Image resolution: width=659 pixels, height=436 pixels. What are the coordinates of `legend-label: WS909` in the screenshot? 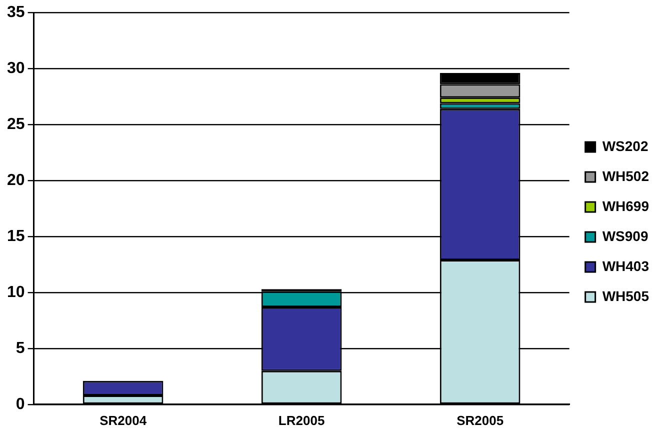 It's located at (625, 236).